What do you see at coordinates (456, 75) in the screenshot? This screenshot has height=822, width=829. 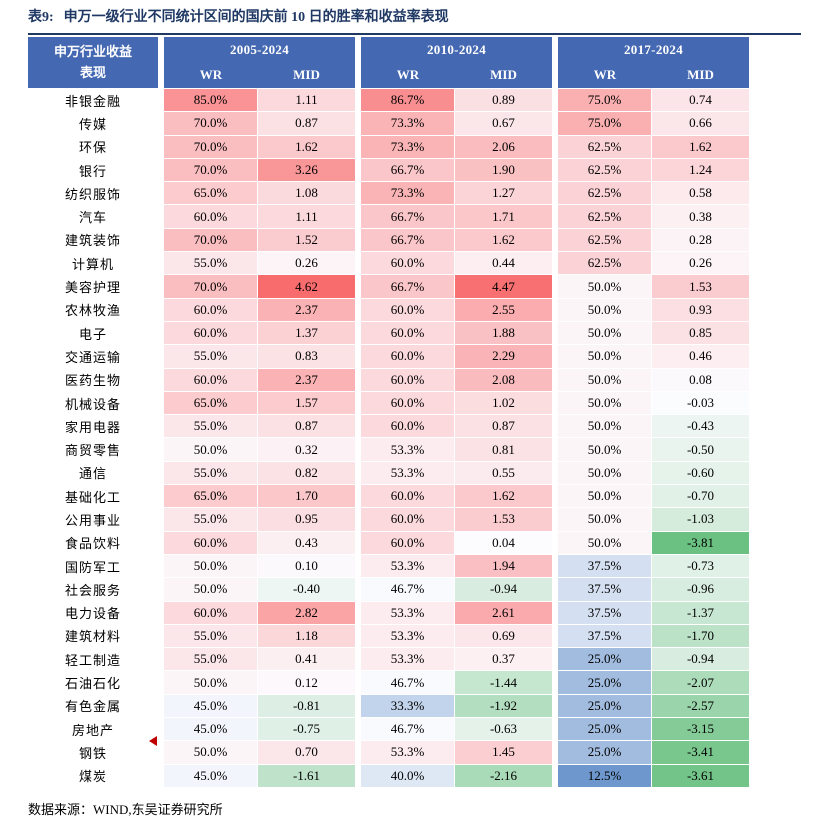 I see `subheader-row: WR MID` at bounding box center [456, 75].